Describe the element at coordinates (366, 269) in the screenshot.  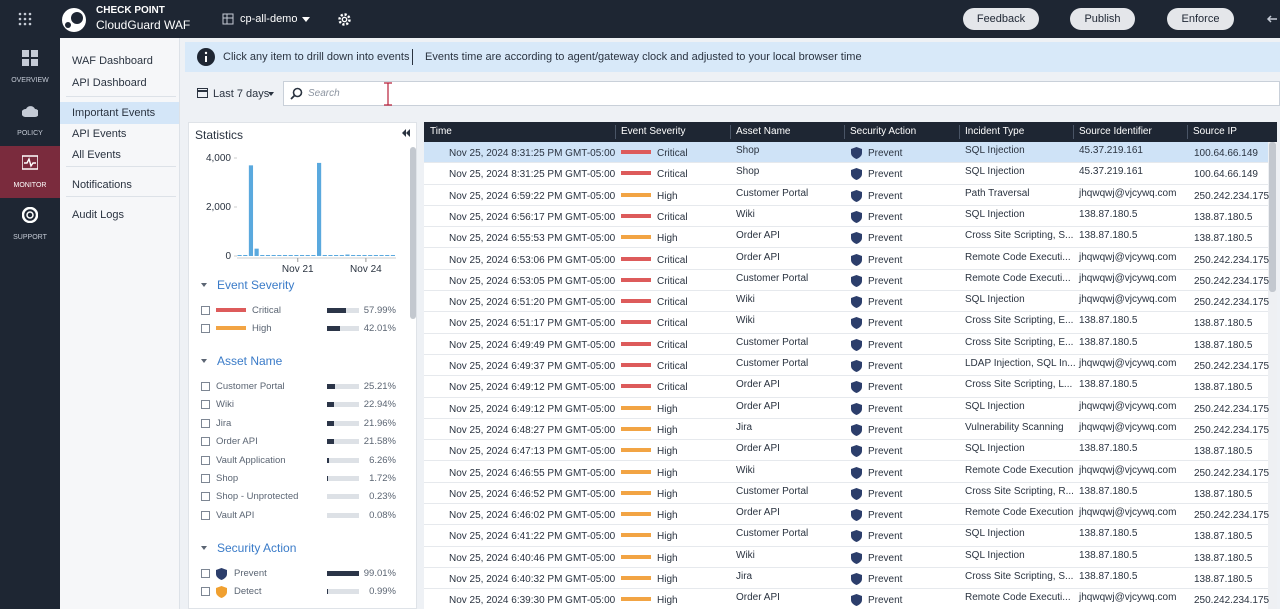
I see `x-tick-label: Nov 24` at that location.